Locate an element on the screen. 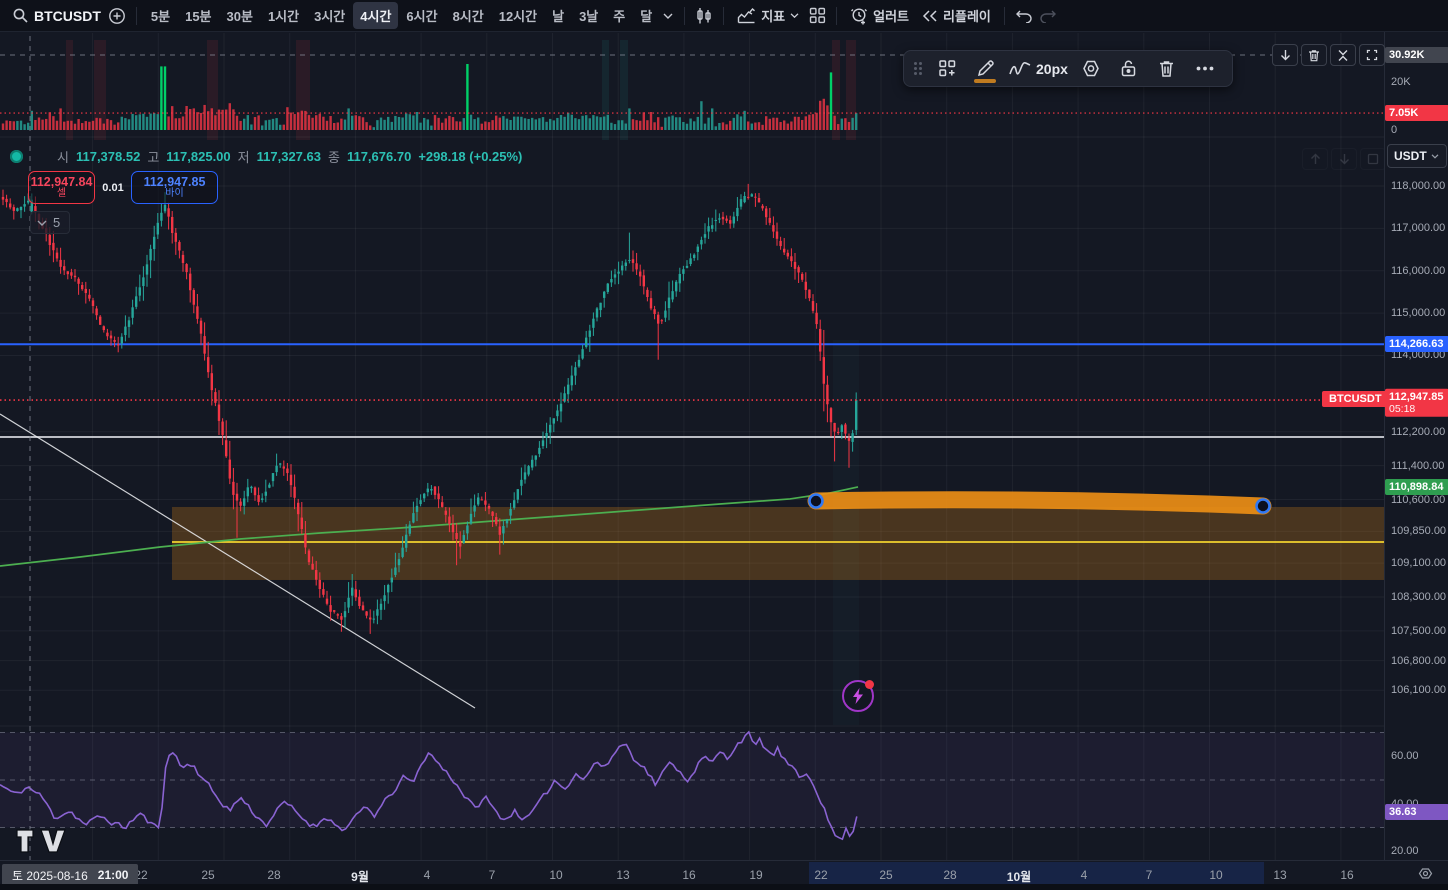 This screenshot has width=1448, height=890. timeframe-8시간: 8시간 is located at coordinates (468, 16).